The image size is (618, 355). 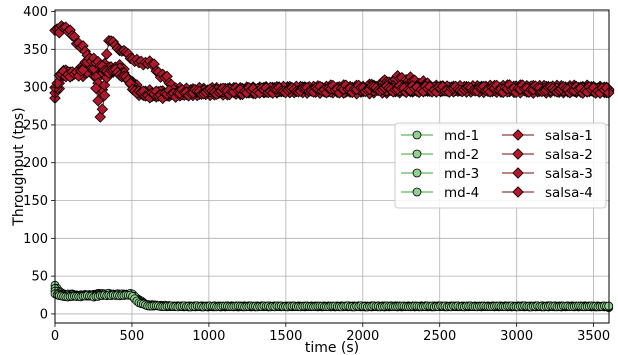 I want to click on legend-label: salsa-3, so click(x=569, y=174).